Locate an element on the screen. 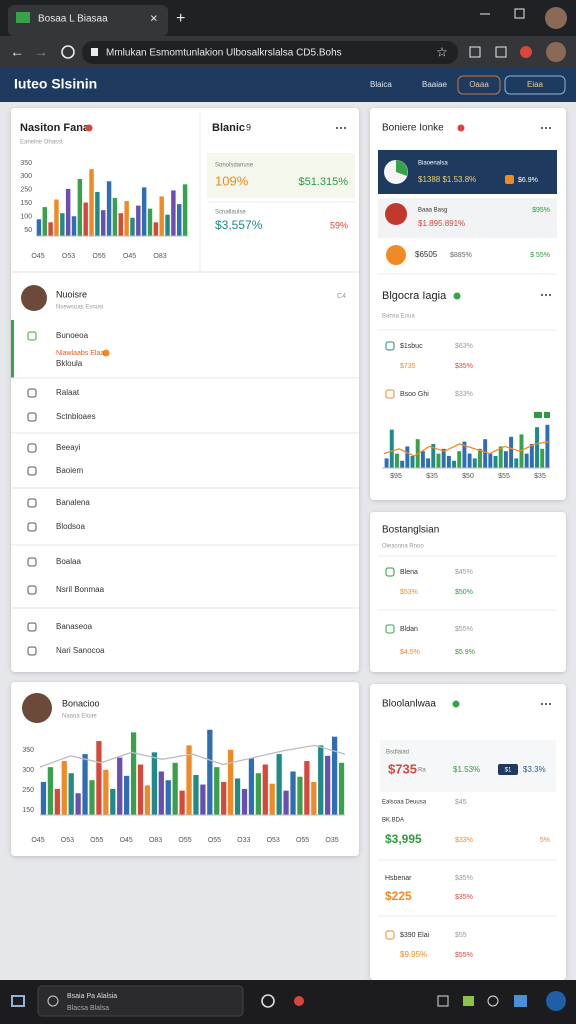  menu-item: Boalaa is located at coordinates (68, 561).